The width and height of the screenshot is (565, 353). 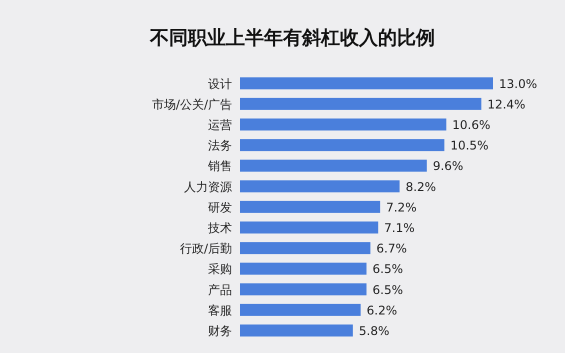 I want to click on y-tick-label: 采购, so click(x=220, y=269).